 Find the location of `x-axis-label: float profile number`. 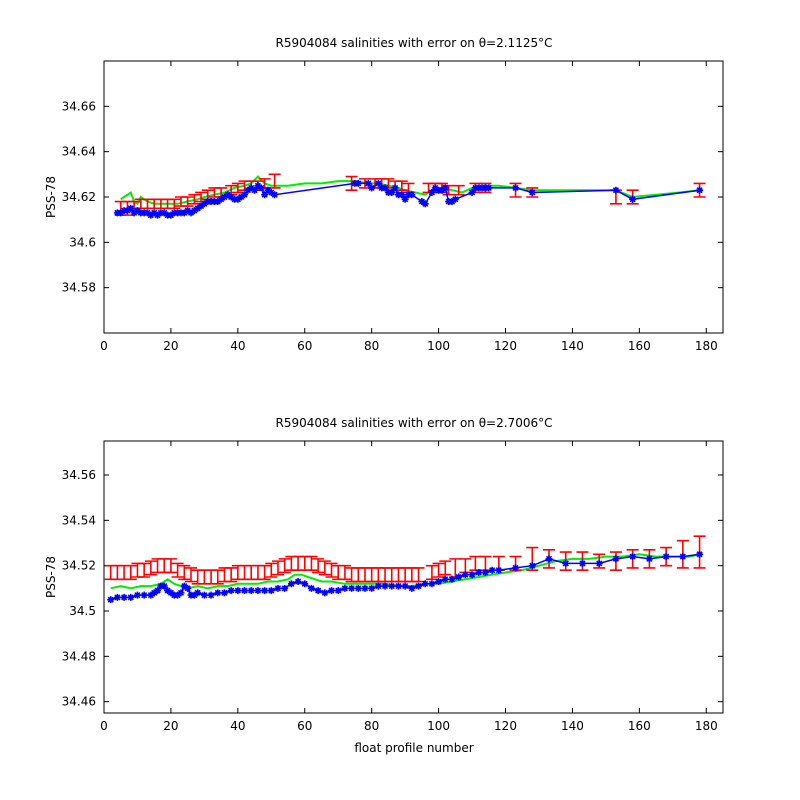

x-axis-label: float profile number is located at coordinates (413, 748).